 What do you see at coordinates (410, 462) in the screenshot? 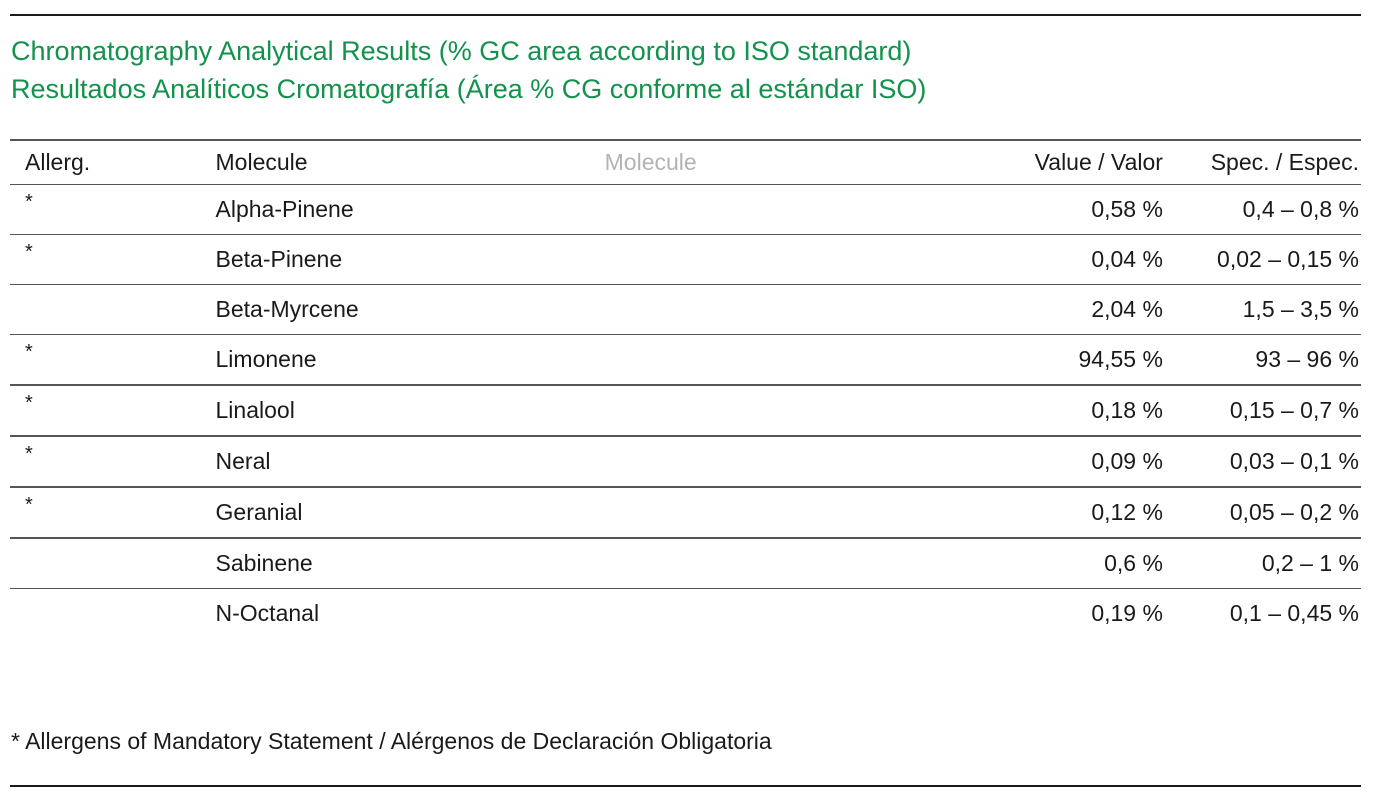
I see `molecule-name: Neral` at bounding box center [410, 462].